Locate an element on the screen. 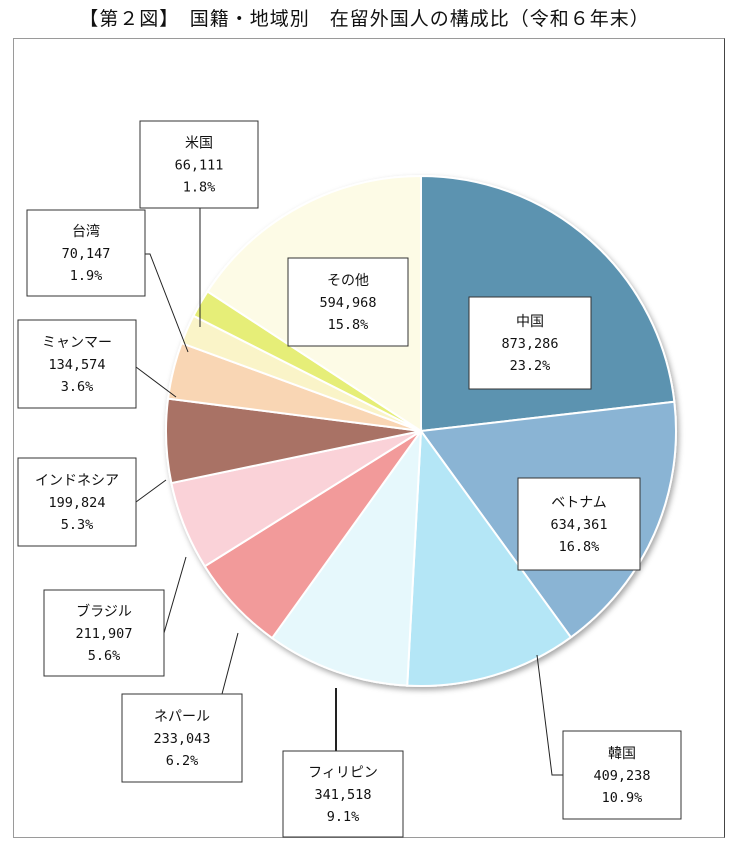 The height and width of the screenshot is (843, 729). slice-value-label: 873,286 is located at coordinates (530, 344).